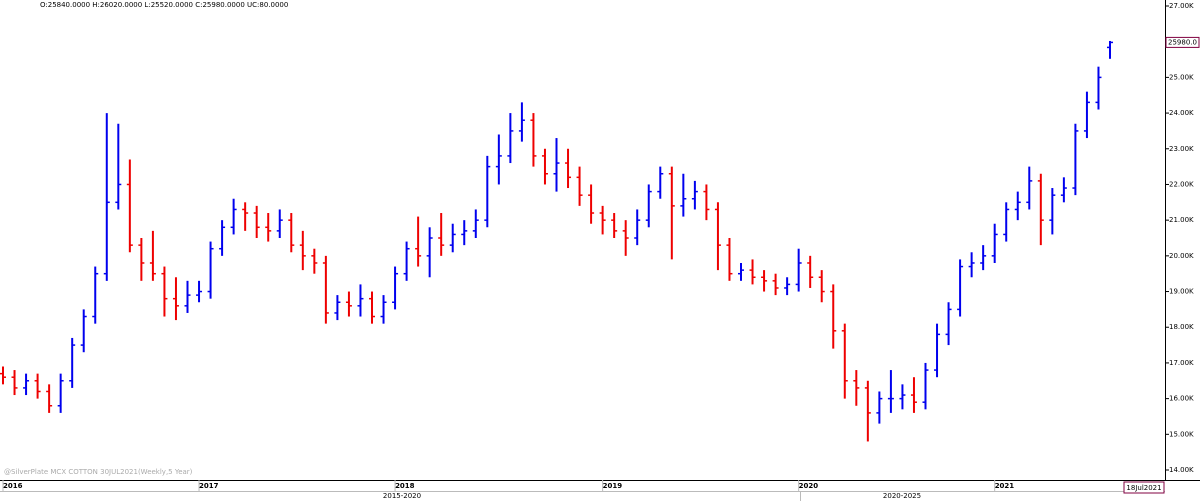 The width and height of the screenshot is (1200, 501). I want to click on x-tick-label: 2021, so click(1005, 486).